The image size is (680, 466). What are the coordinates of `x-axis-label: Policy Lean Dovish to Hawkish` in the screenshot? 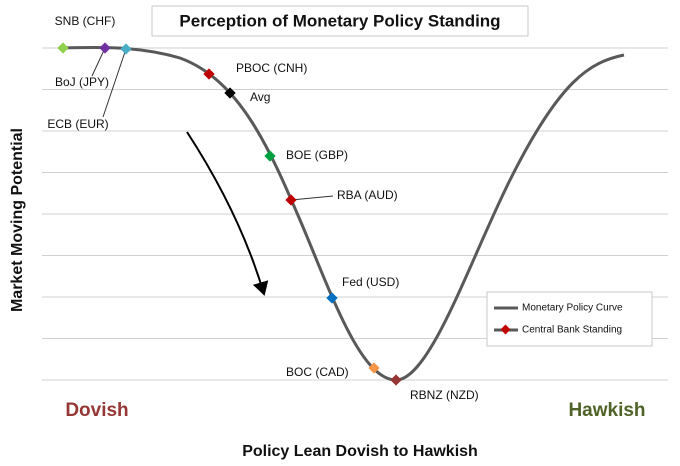 It's located at (360, 451).